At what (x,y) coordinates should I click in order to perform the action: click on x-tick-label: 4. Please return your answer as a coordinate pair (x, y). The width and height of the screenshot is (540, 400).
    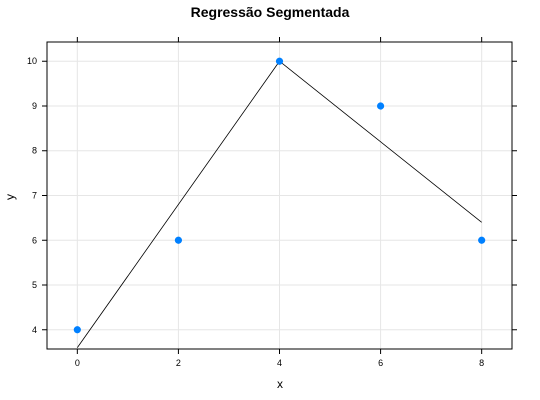
    Looking at the image, I should click on (279, 363).